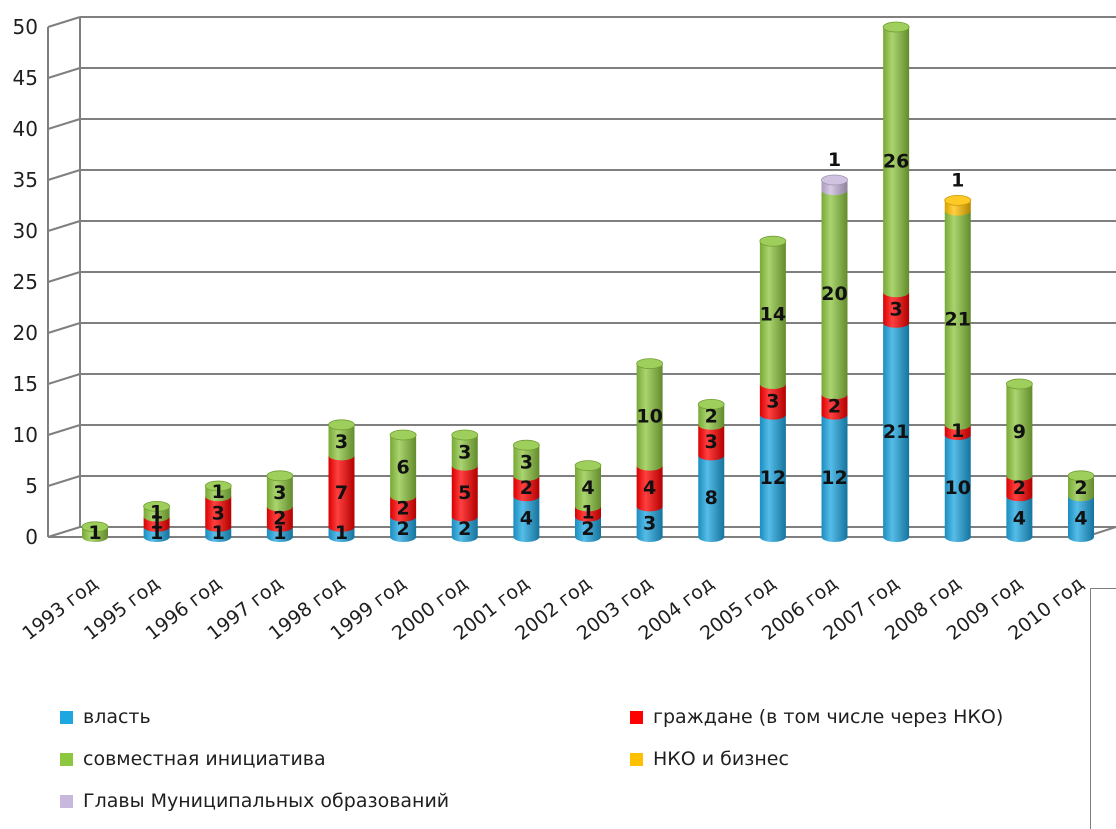  I want to click on y-tick-label: 0, so click(31, 537).